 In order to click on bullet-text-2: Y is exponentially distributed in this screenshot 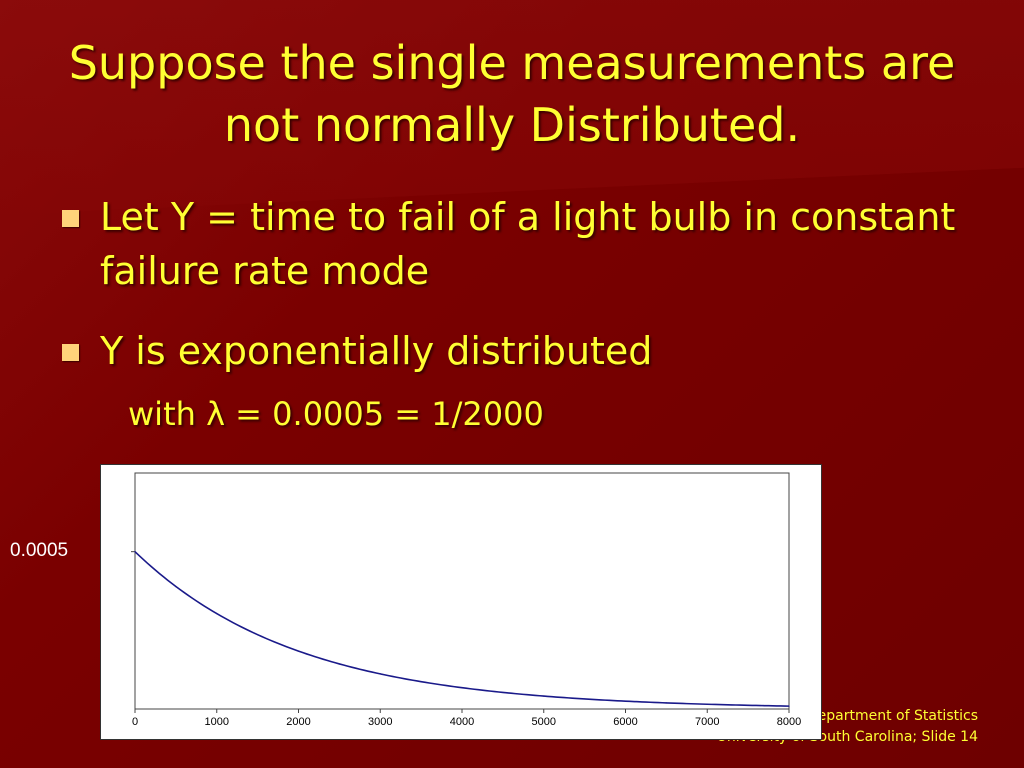, I will do `click(376, 351)`.